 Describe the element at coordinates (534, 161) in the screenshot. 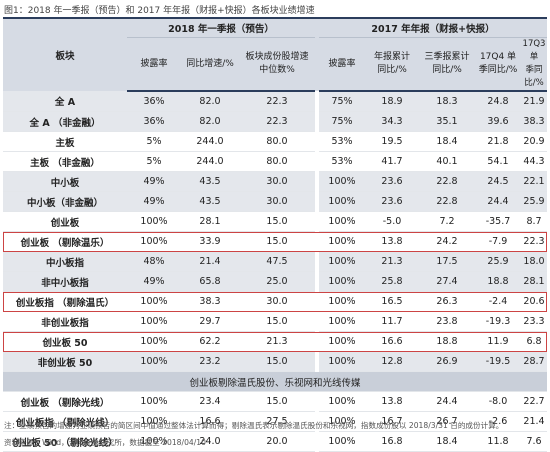

I see `table-cell: 44.3` at that location.